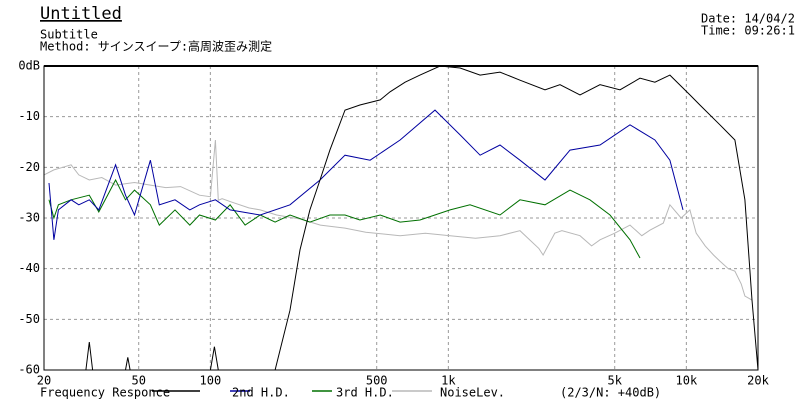 Image resolution: width=800 pixels, height=400 pixels. Describe the element at coordinates (29, 319) in the screenshot. I see `y-tick-label: -50` at that location.